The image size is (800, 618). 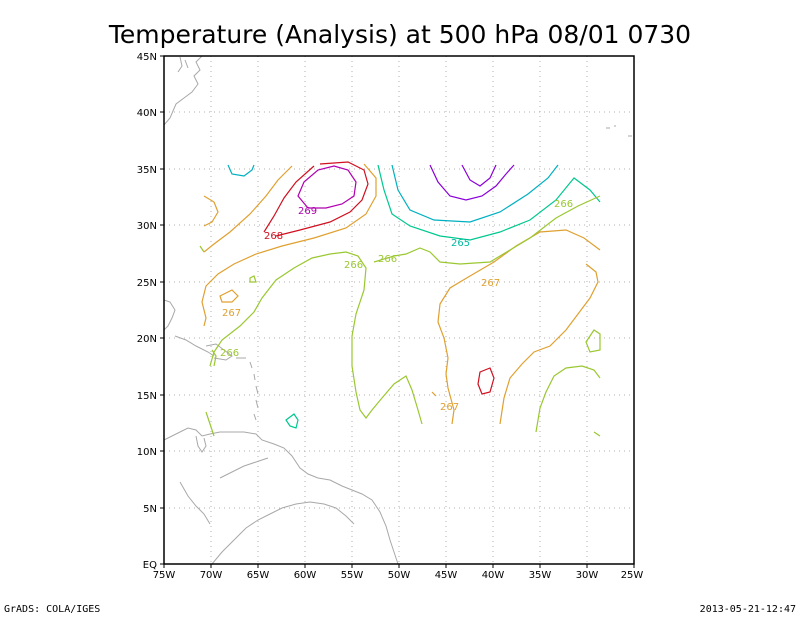 What do you see at coordinates (254, 391) in the screenshot?
I see `coastline-lesser-antilles` at bounding box center [254, 391].